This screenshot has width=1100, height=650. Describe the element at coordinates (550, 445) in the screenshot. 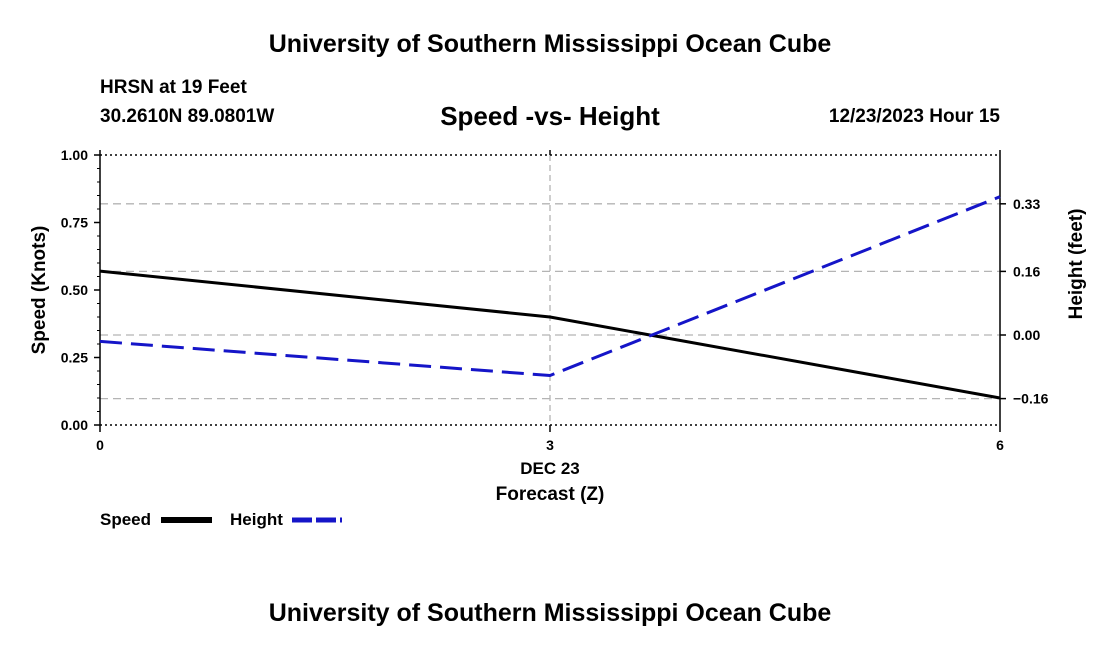

I see `x-tick-label: 3` at that location.